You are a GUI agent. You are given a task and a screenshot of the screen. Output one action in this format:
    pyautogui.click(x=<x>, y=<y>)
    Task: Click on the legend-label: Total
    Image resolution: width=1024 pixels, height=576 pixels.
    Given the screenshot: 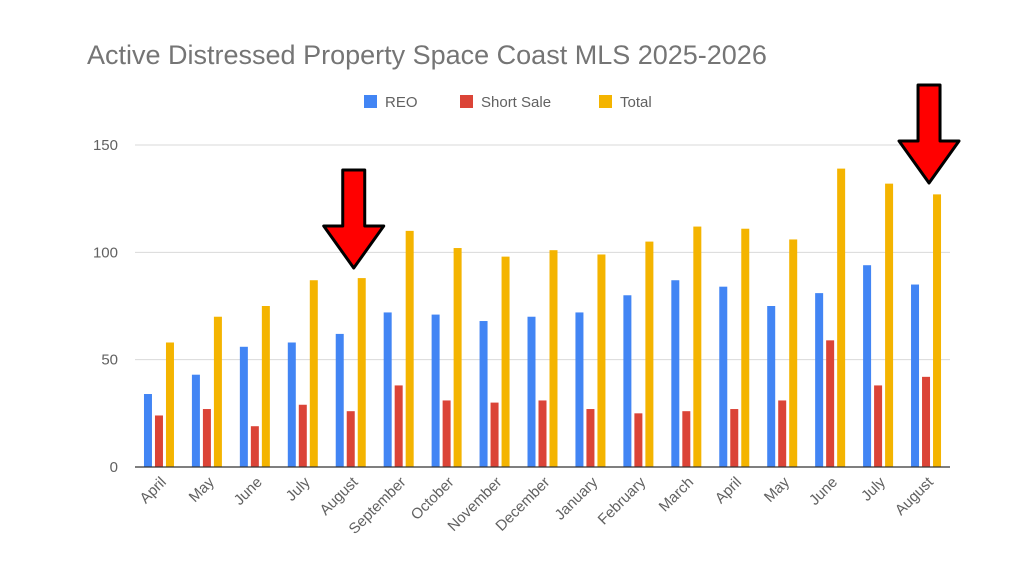 What is the action you would take?
    pyautogui.click(x=636, y=102)
    